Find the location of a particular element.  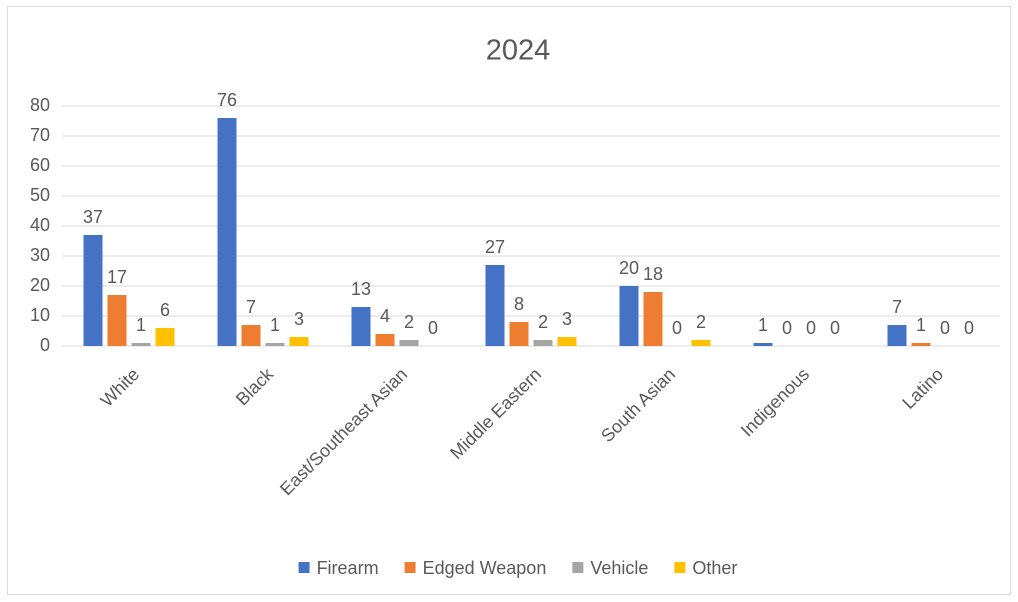

data-label: 17 is located at coordinates (117, 277).